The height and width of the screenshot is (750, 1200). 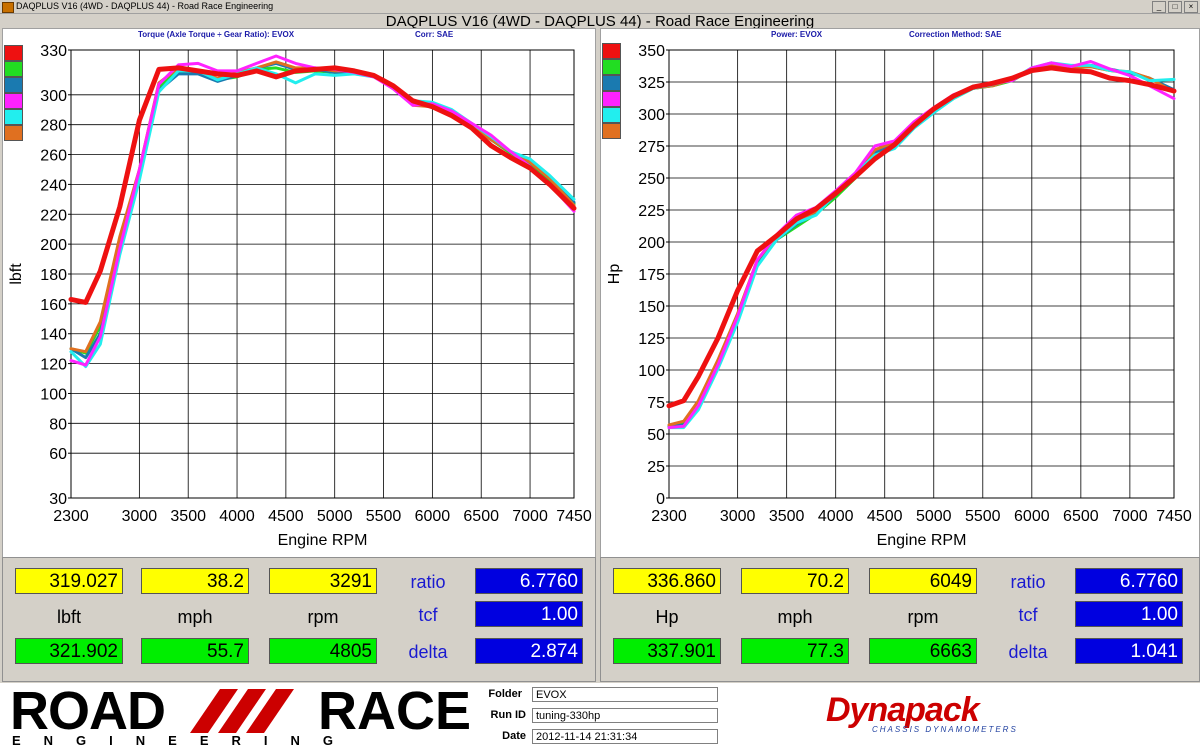 I want to click on torque-xtick-label: 5000, so click(x=335, y=516).